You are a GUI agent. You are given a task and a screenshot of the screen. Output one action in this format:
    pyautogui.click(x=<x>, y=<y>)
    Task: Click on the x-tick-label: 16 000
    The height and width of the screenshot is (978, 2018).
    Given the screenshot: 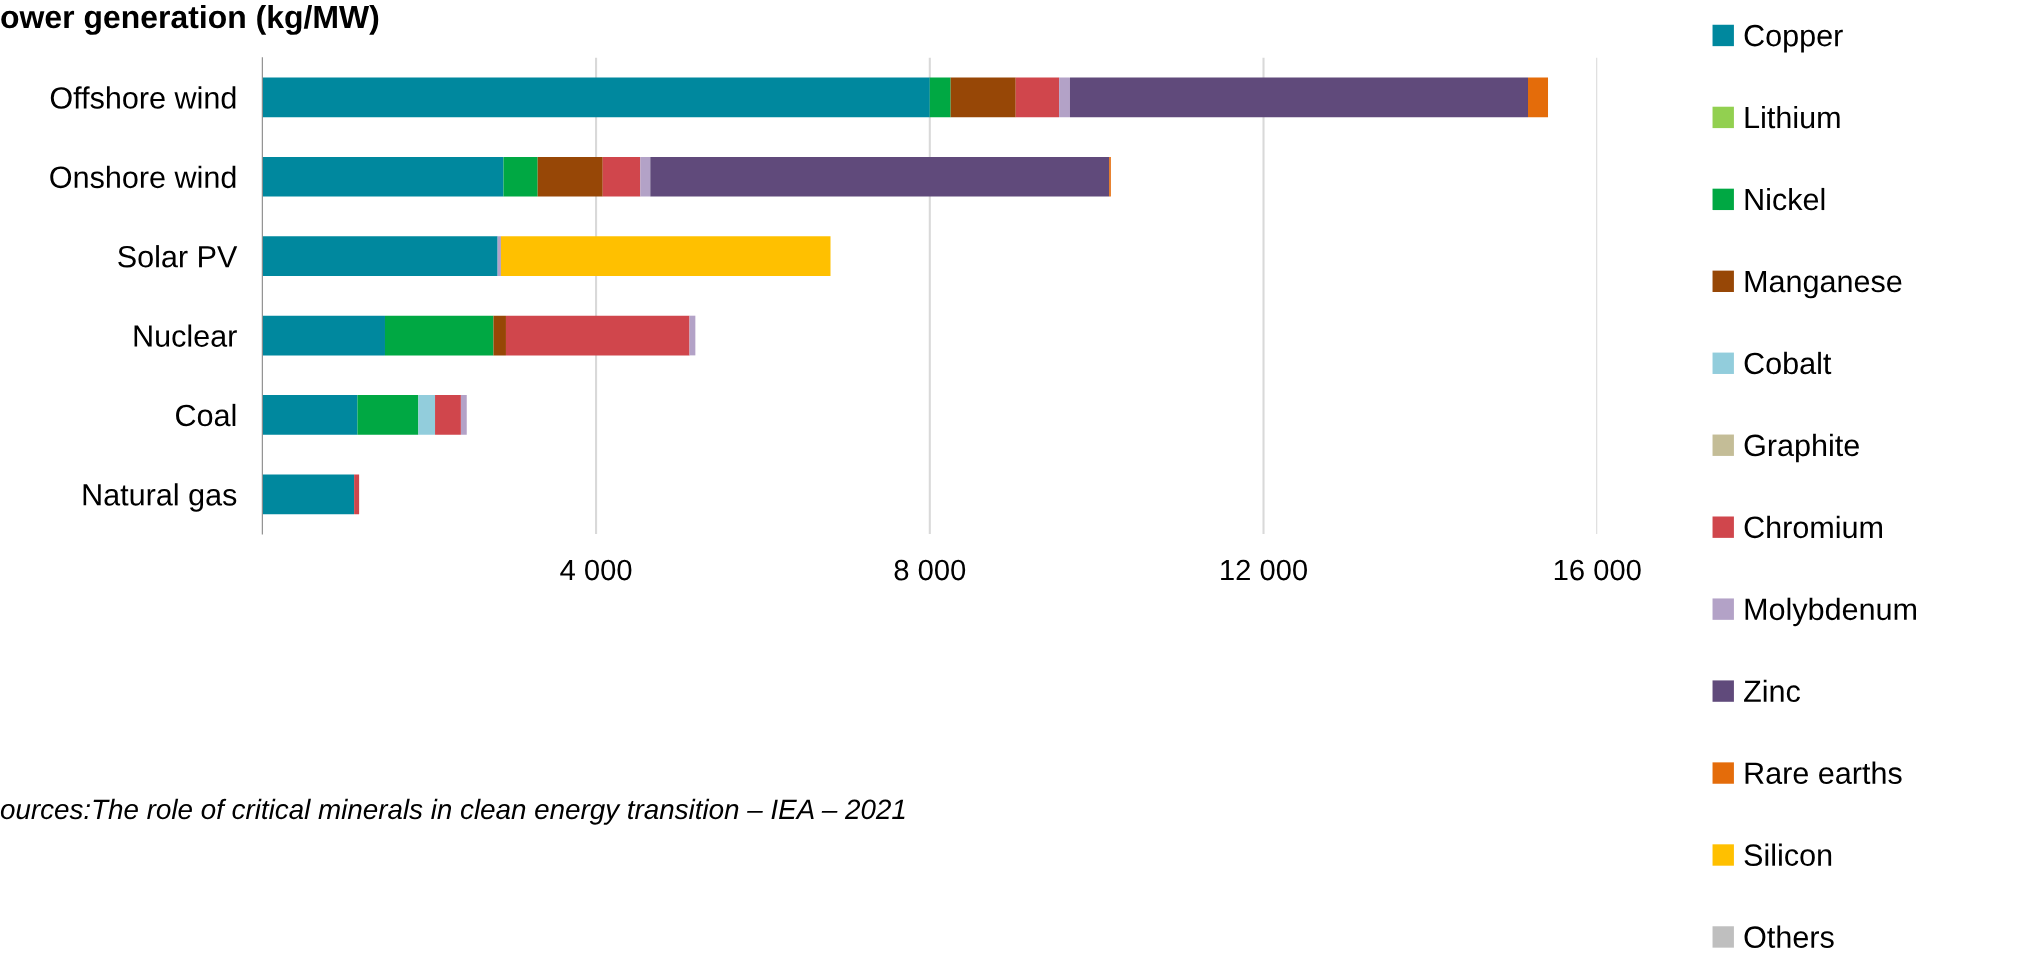 What is the action you would take?
    pyautogui.click(x=1597, y=570)
    